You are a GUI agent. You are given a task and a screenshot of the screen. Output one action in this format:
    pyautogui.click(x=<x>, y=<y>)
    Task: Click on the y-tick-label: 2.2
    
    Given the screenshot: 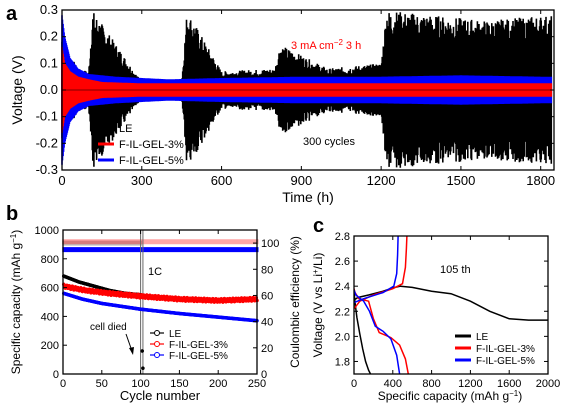 What is the action you would take?
    pyautogui.click(x=342, y=312)
    